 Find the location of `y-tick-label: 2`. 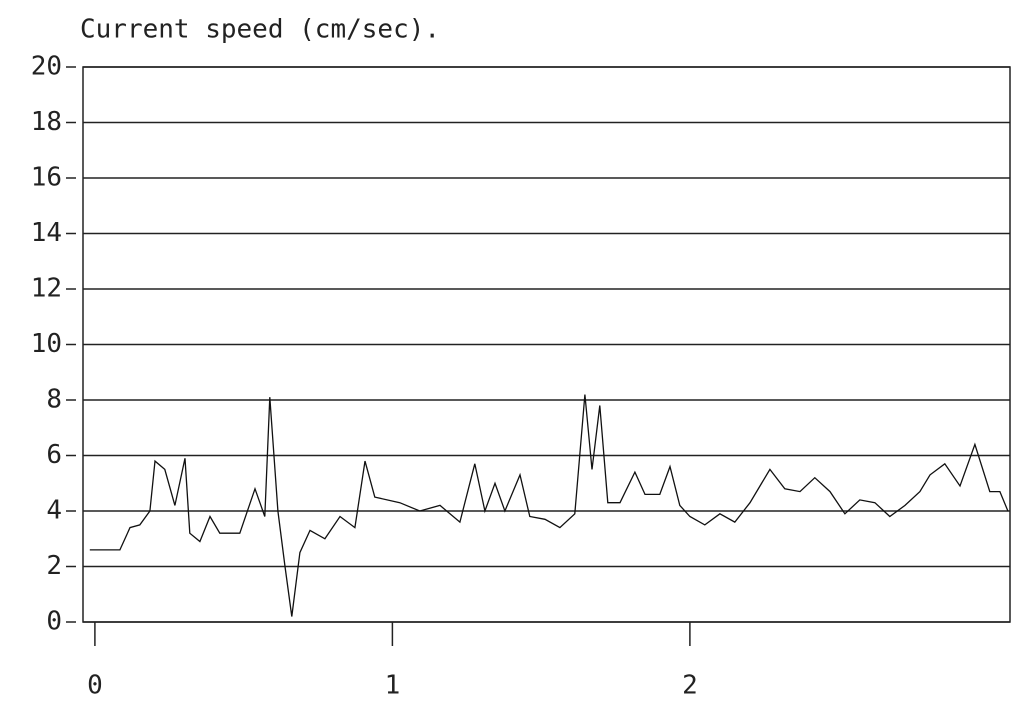

y-tick-label: 2 is located at coordinates (54, 566).